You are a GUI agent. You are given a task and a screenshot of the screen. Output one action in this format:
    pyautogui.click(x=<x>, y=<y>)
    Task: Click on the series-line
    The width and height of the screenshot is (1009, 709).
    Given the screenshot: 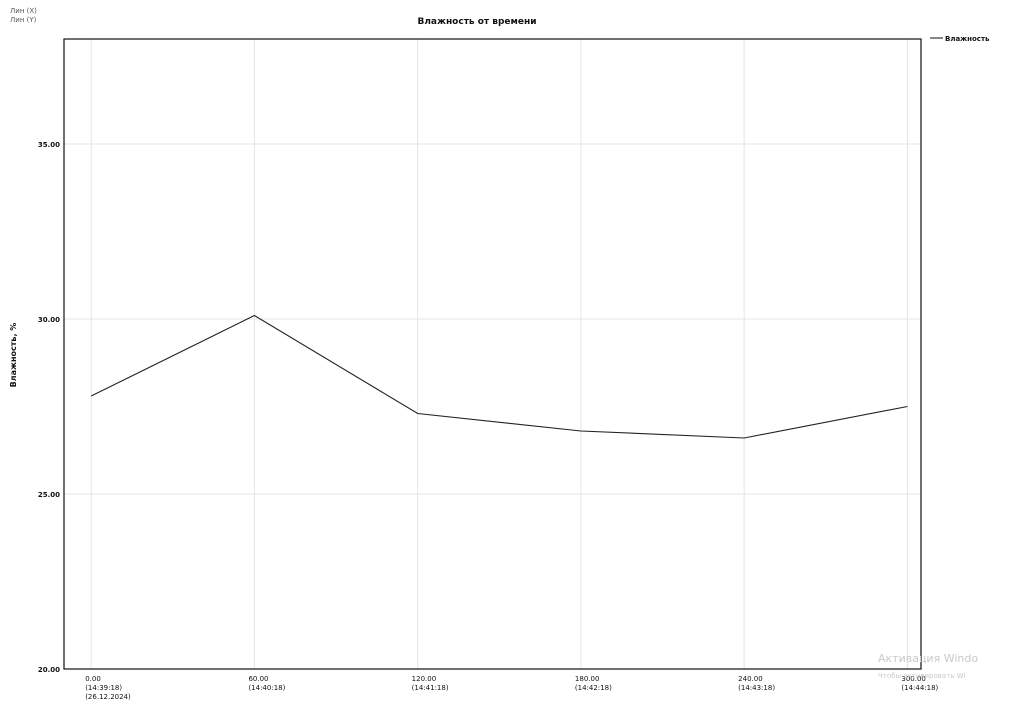 What is the action you would take?
    pyautogui.click(x=499, y=376)
    